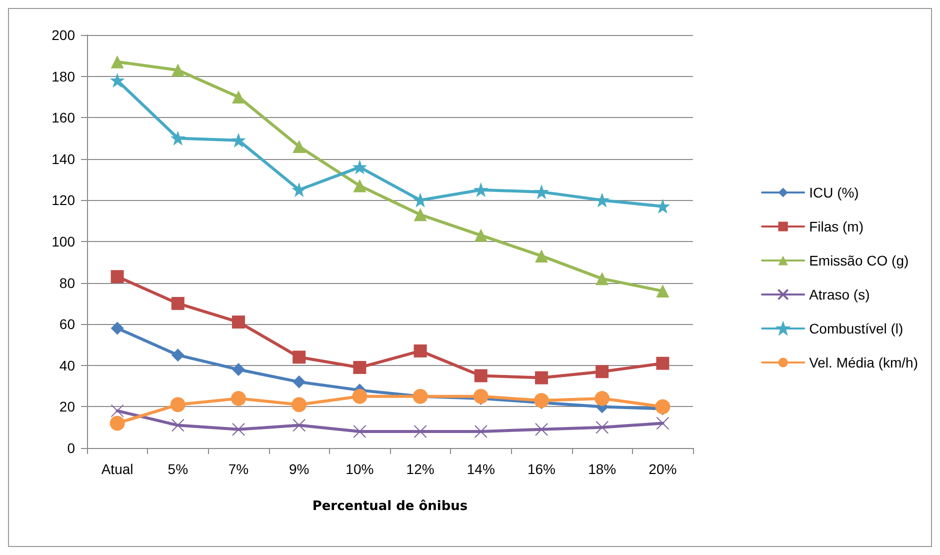  I want to click on x-tick-label: 20%, so click(662, 469).